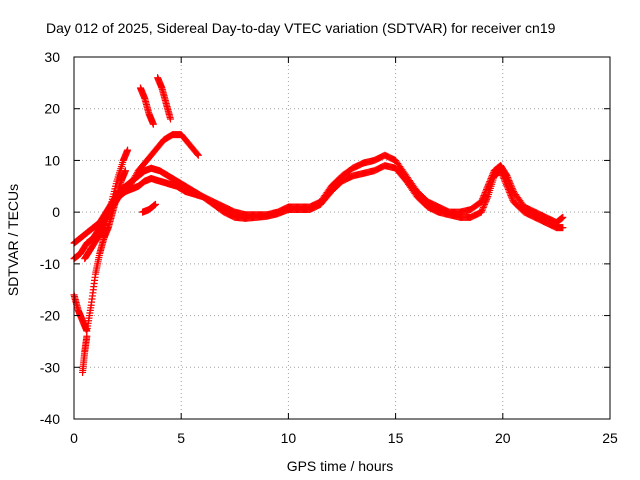 The height and width of the screenshot is (480, 640). I want to click on series-upper-arc-trace, so click(159, 163).